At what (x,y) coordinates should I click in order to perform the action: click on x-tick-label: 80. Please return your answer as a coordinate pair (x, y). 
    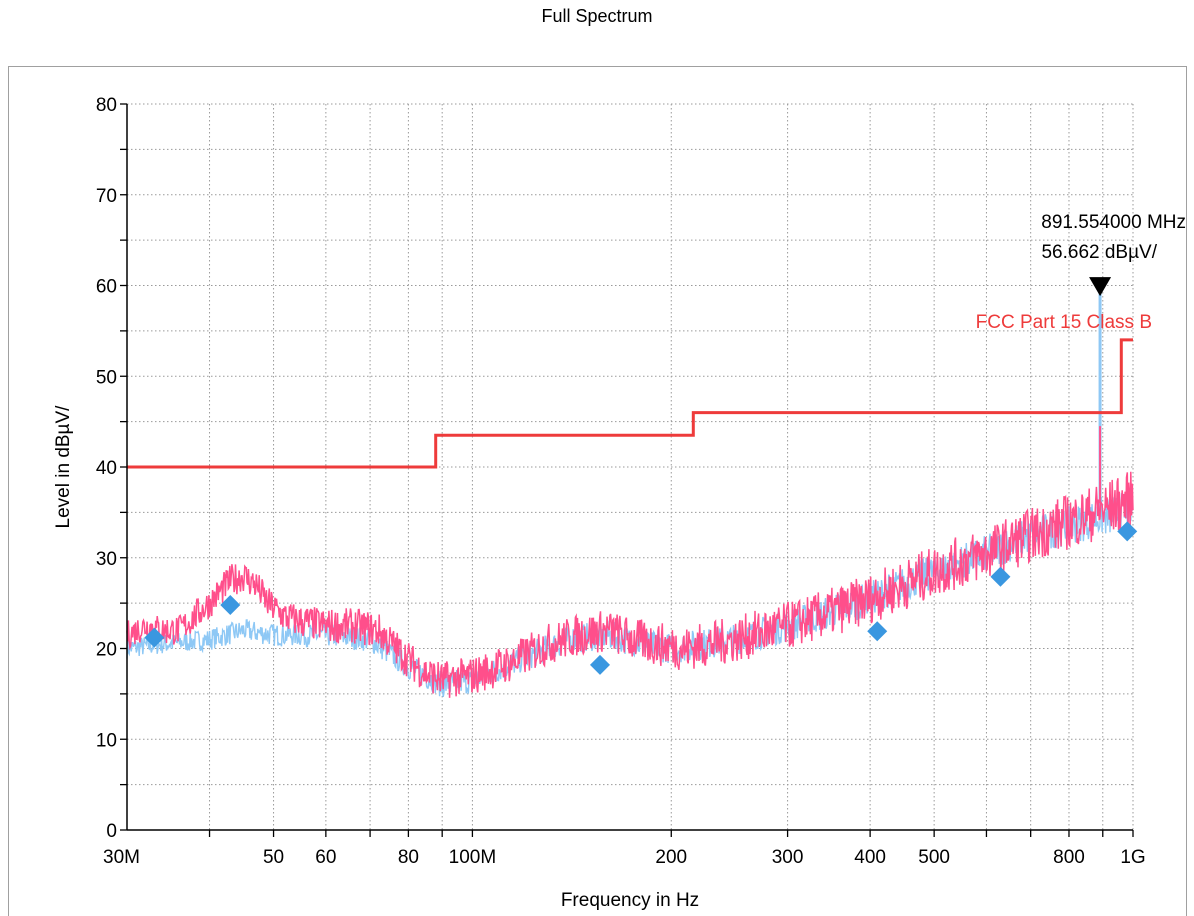
    Looking at the image, I should click on (408, 857).